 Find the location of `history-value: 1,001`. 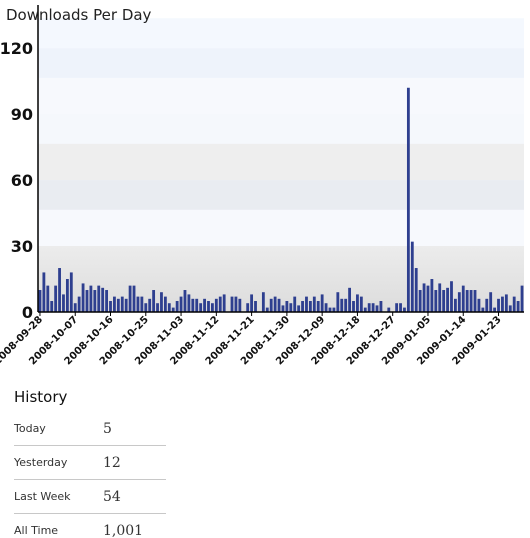

history-value: 1,001 is located at coordinates (123, 530).